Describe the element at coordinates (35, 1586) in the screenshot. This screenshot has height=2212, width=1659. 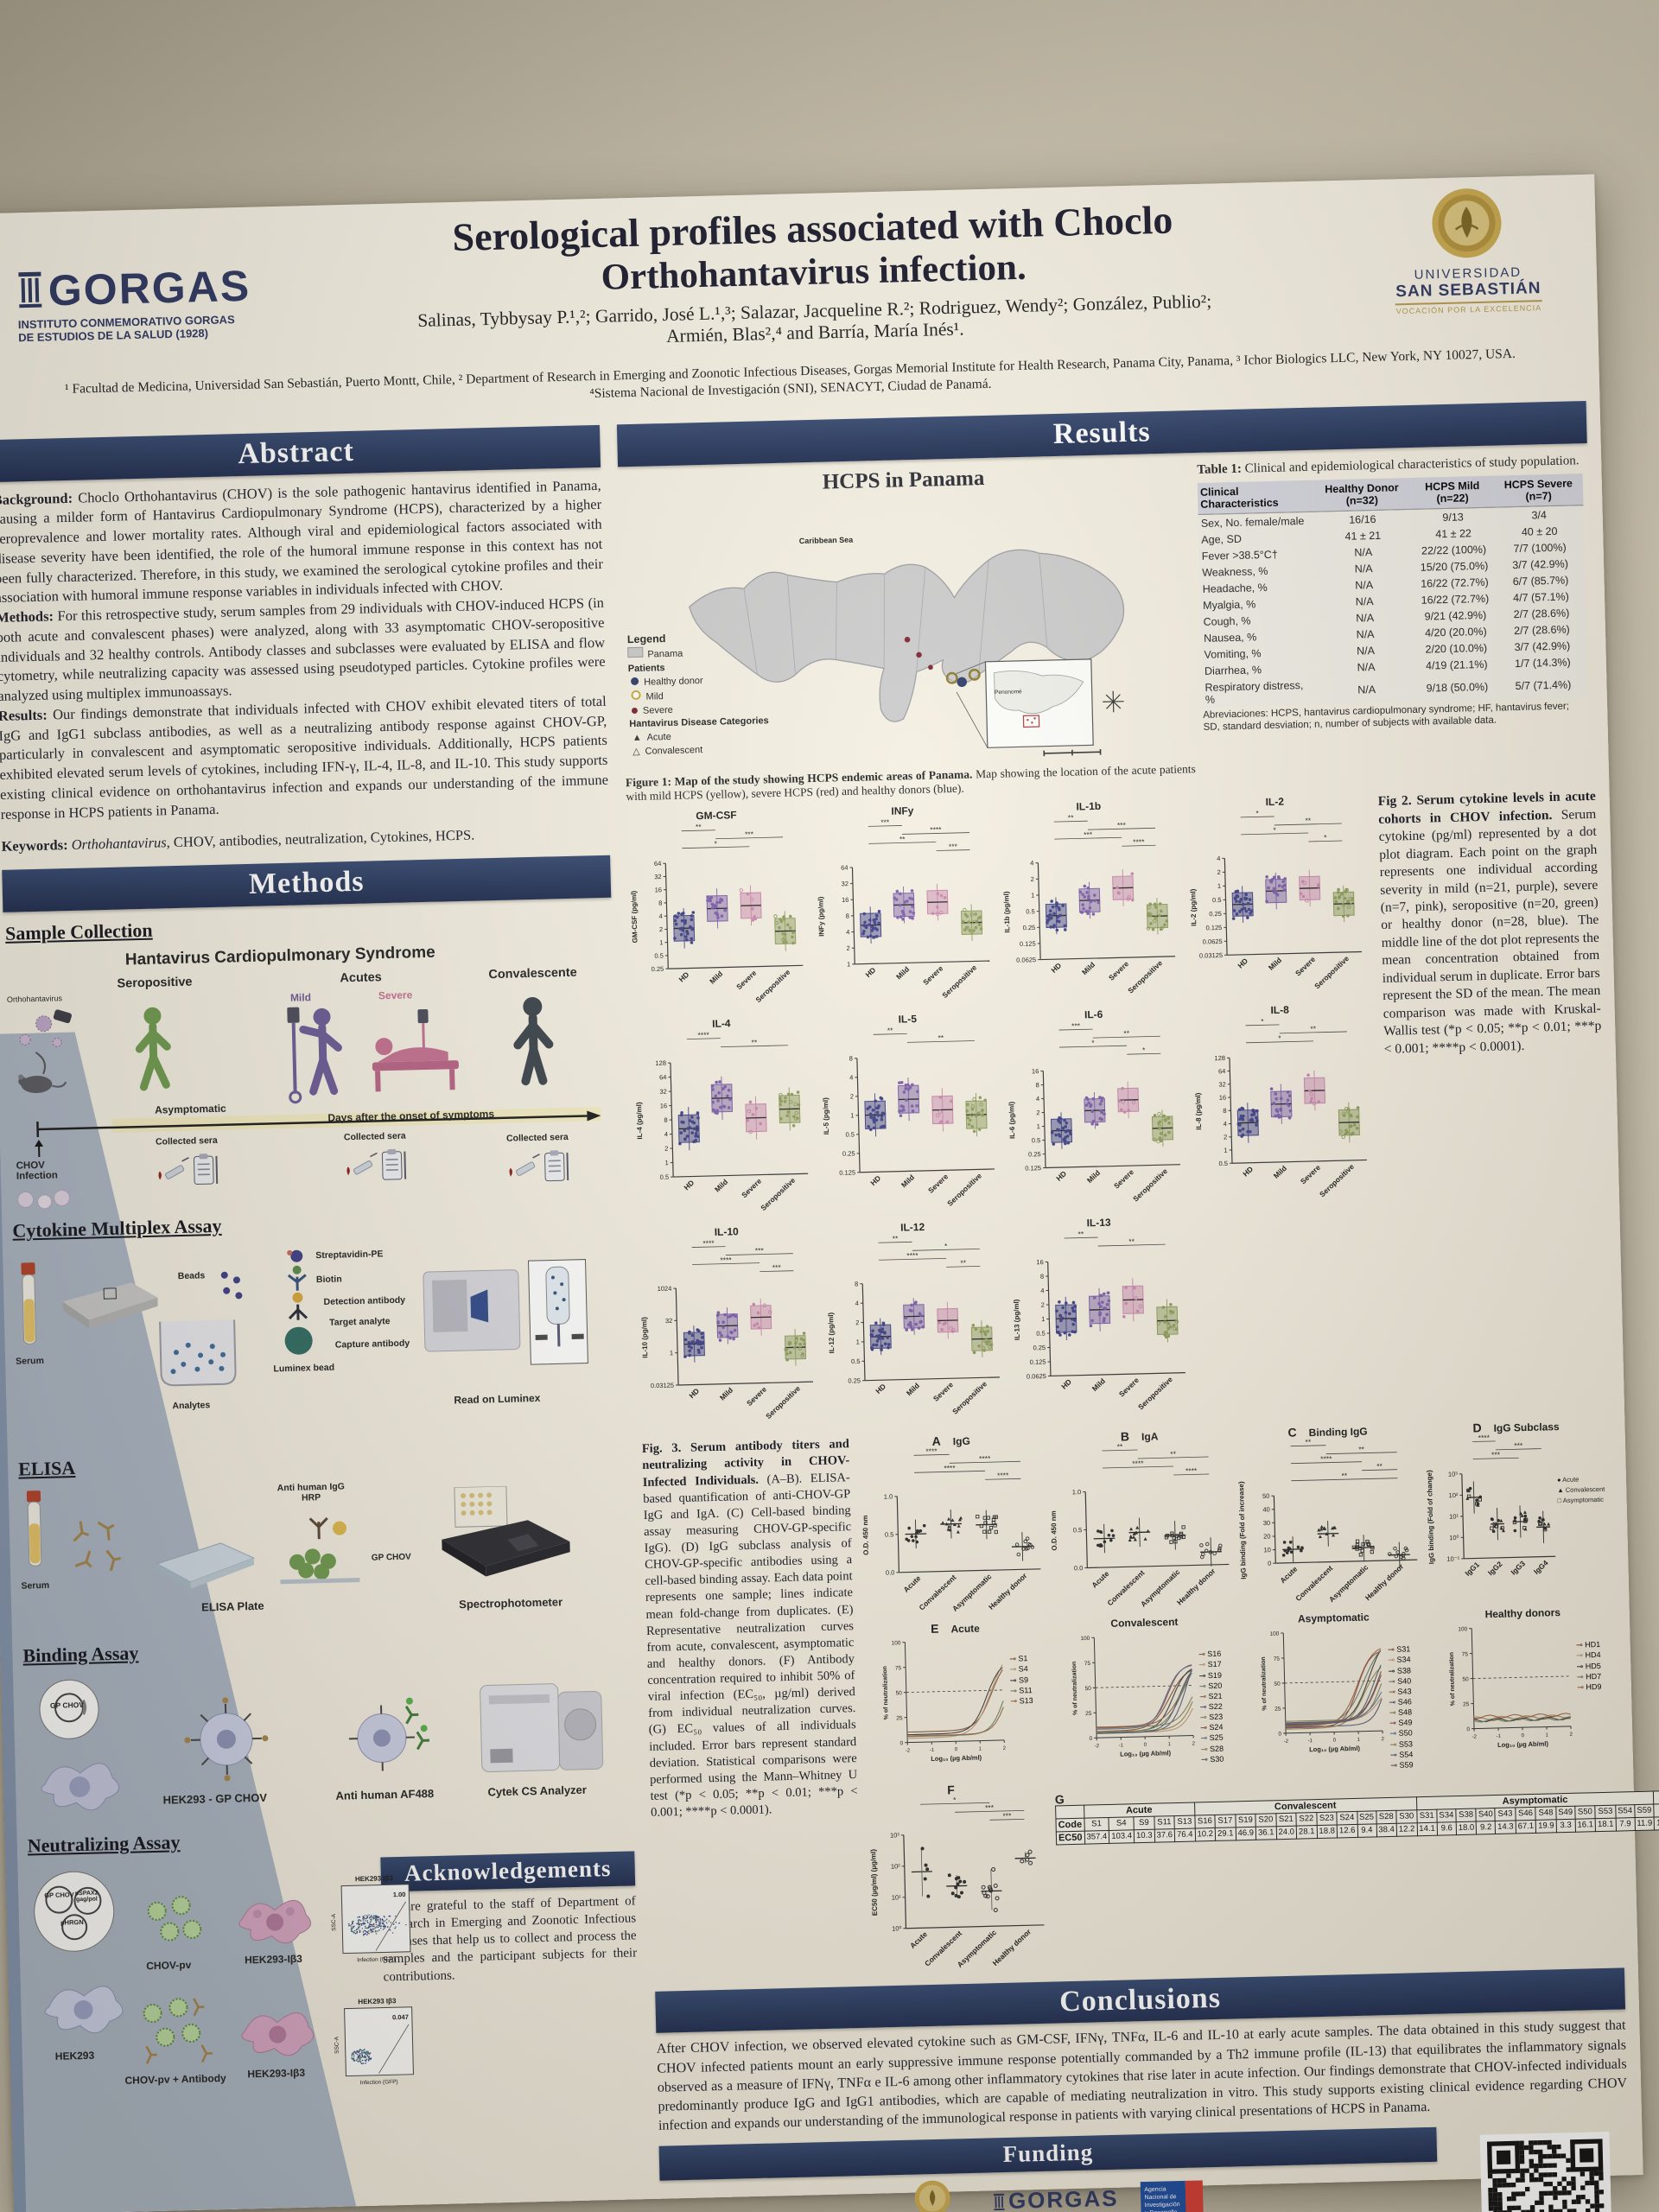
I see `label-serum-2: Serum` at that location.